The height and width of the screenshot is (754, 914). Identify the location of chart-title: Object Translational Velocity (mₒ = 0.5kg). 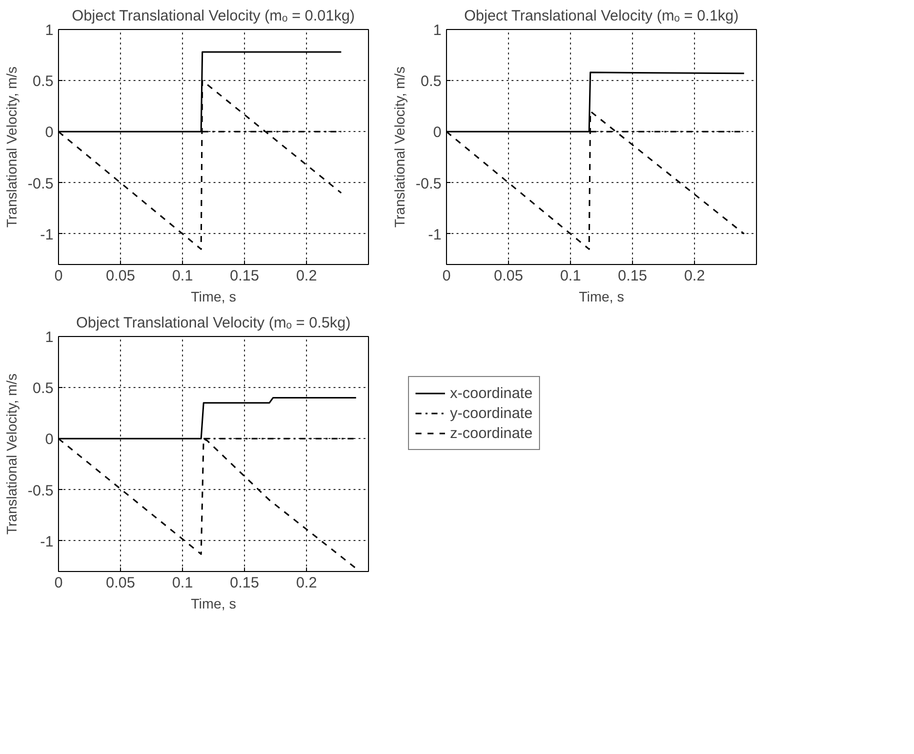
(213, 323).